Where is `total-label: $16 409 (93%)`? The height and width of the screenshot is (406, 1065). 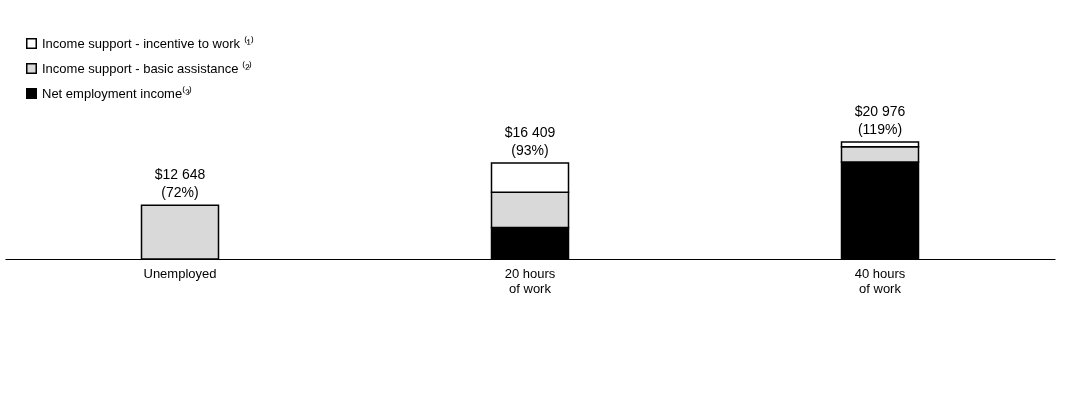
total-label: $16 409 (93%) is located at coordinates (530, 141).